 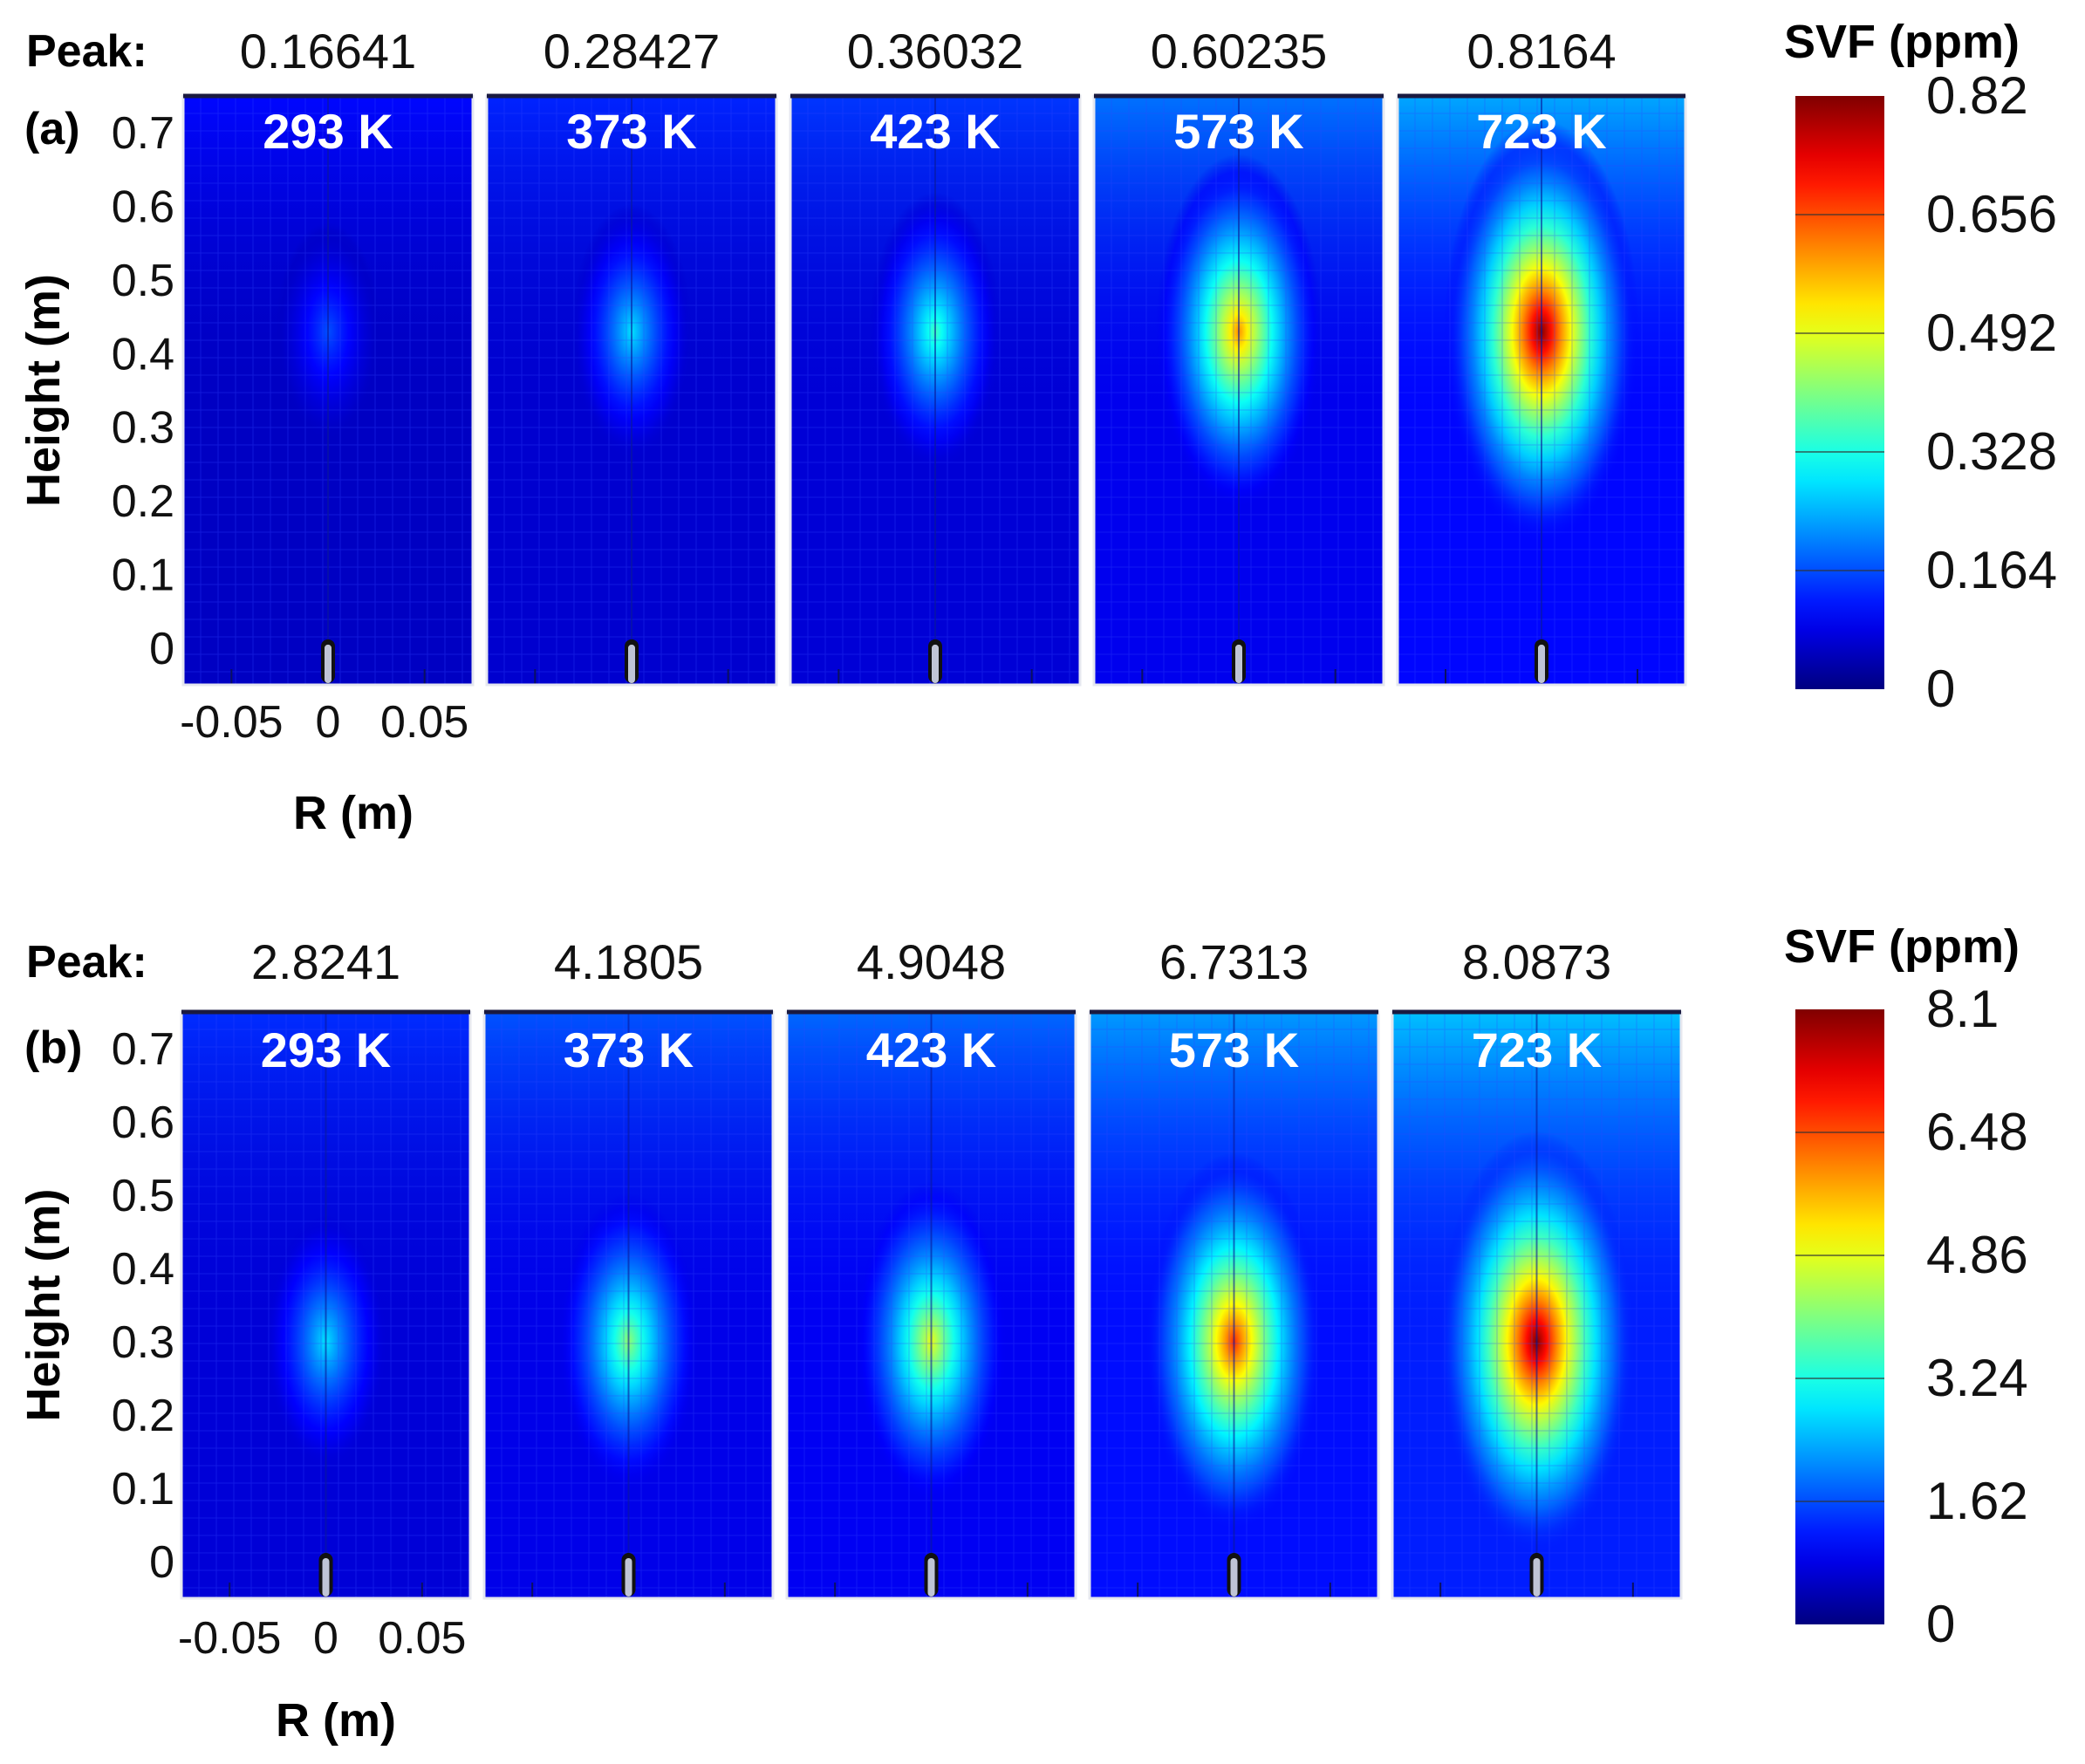 I want to click on peak-value: 0.8164, so click(x=1541, y=51).